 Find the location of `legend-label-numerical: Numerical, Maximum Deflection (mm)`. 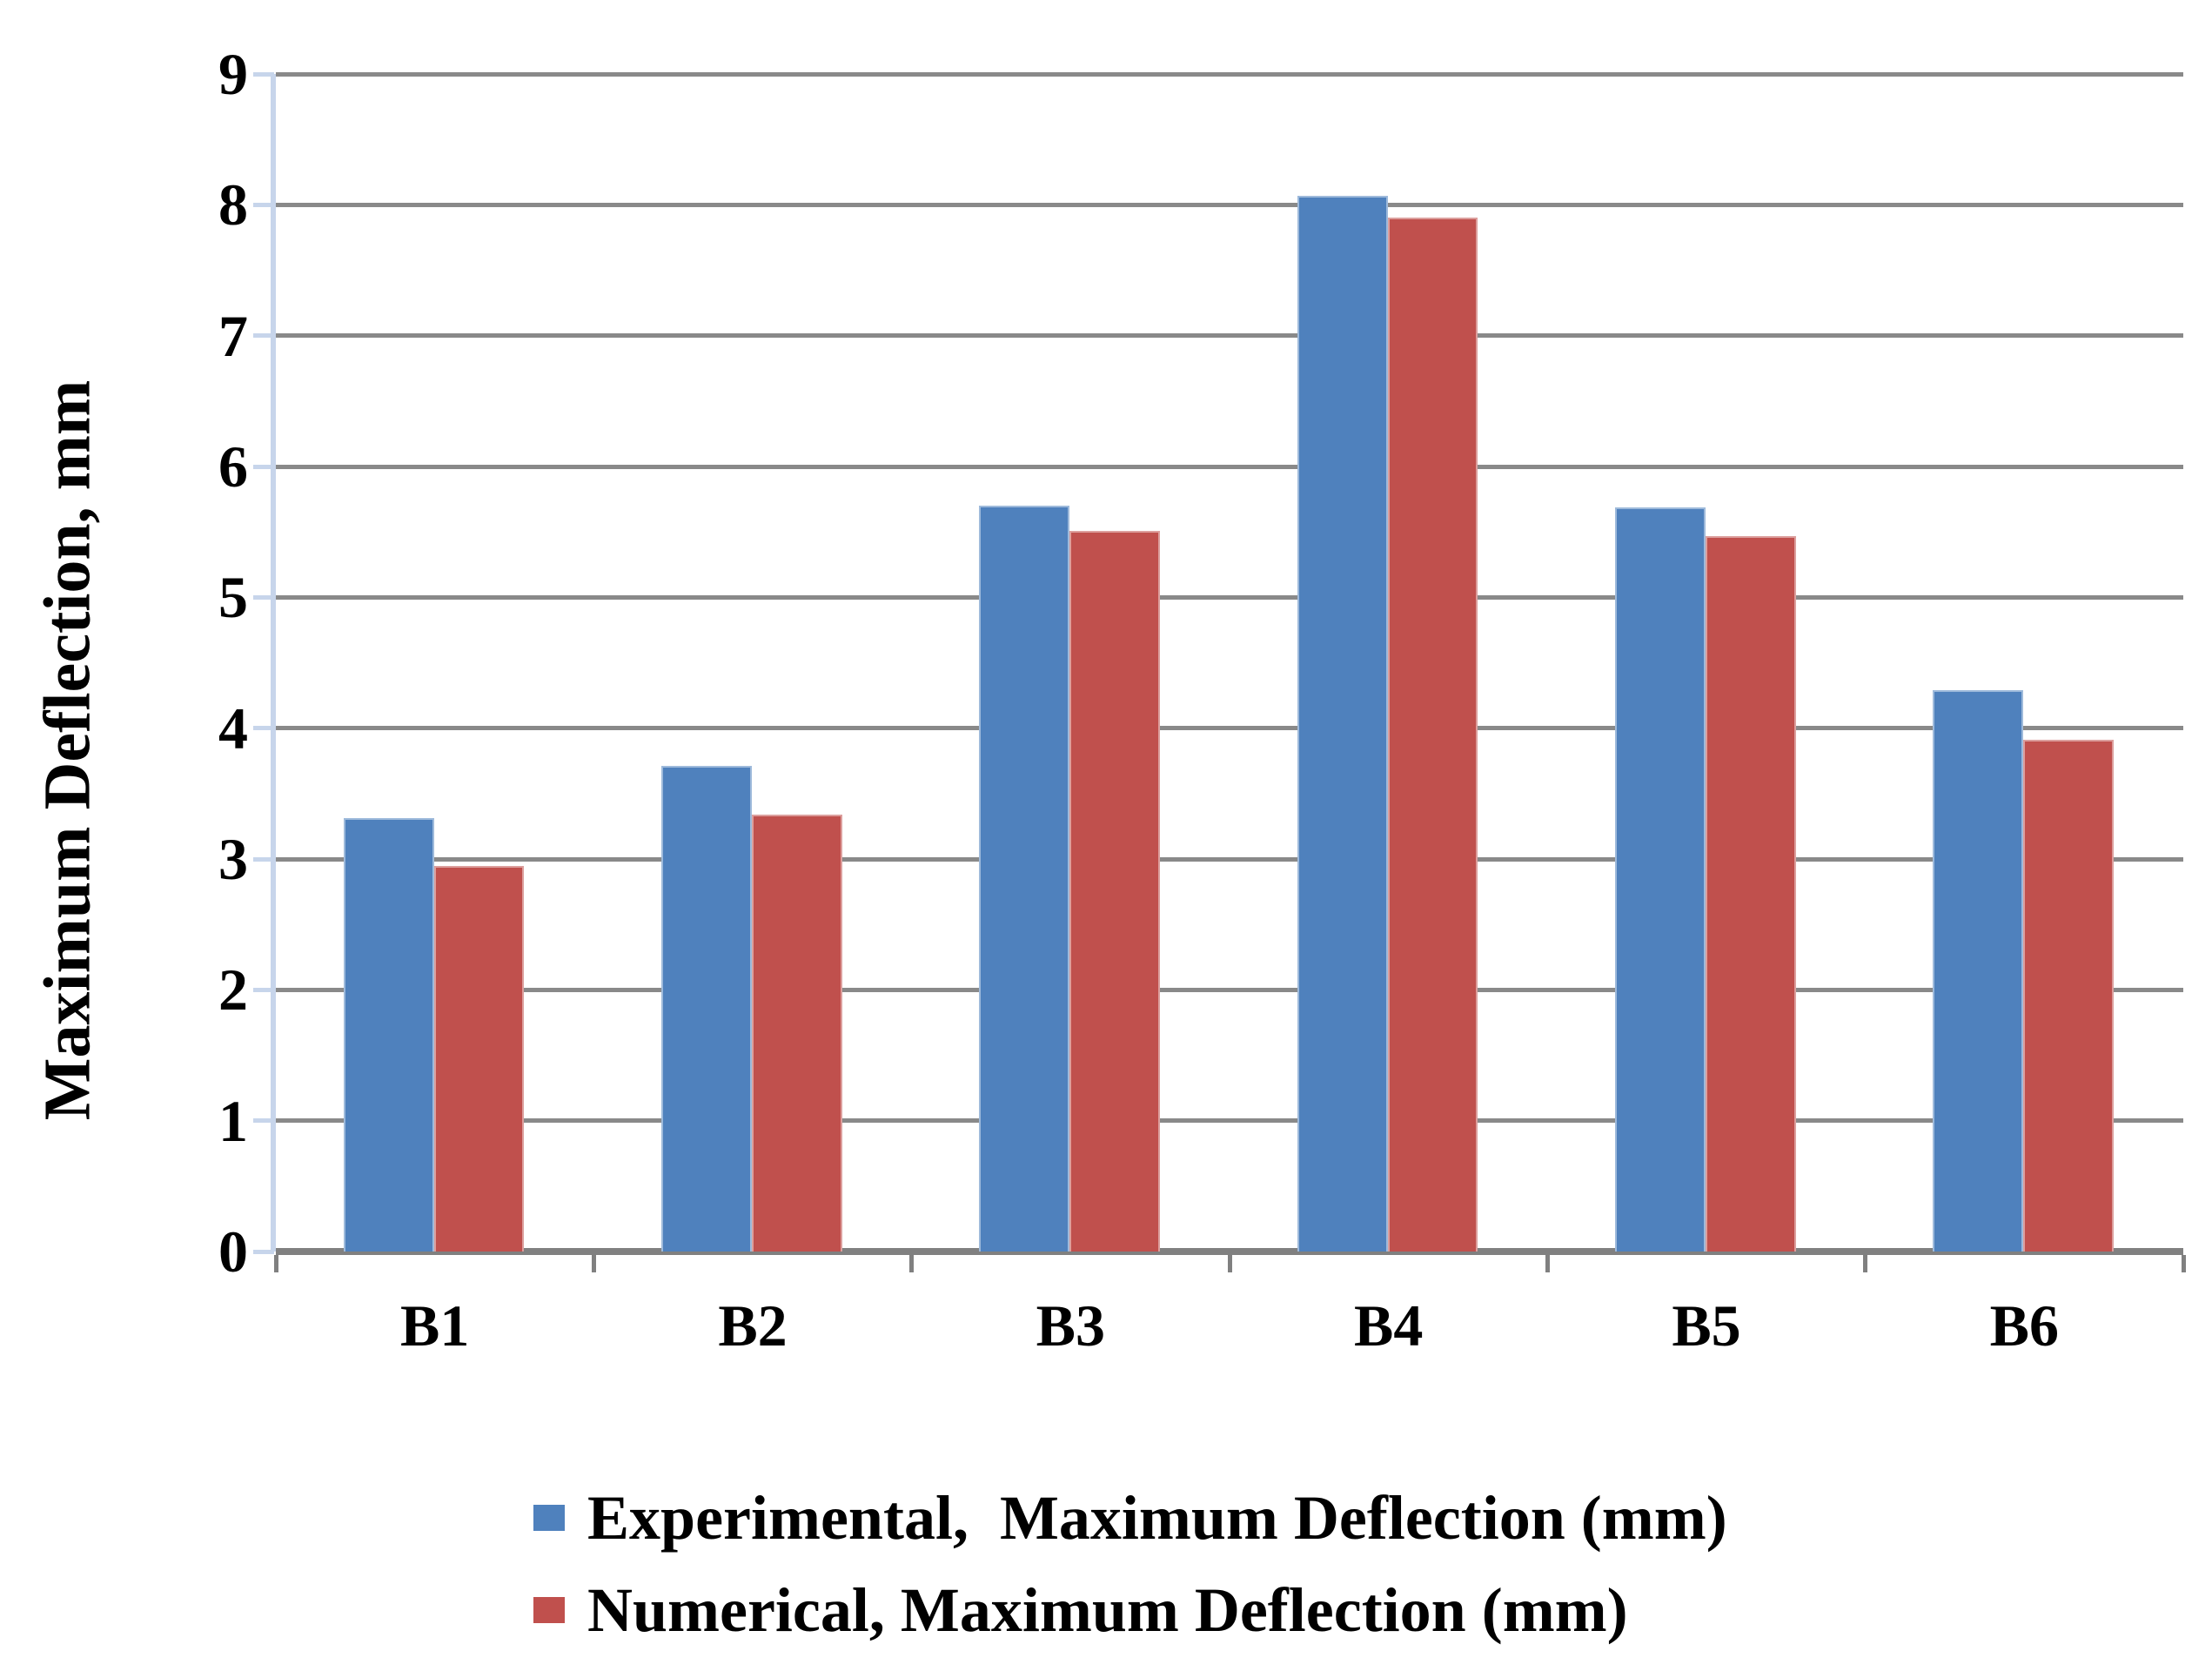

legend-label-numerical: Numerical, Maximum Deflection (mm) is located at coordinates (1107, 1610).